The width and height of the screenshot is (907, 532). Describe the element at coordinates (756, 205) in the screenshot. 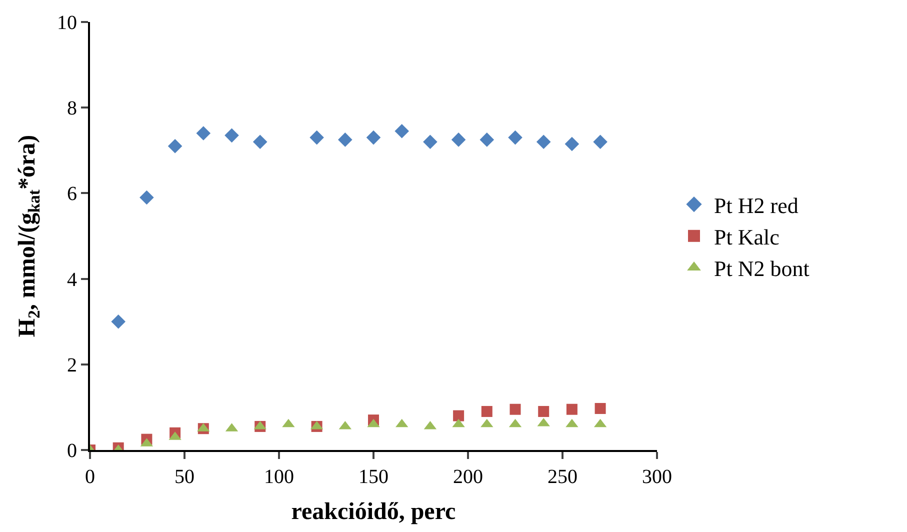

I see `legend-label: Pt H2 red` at that location.